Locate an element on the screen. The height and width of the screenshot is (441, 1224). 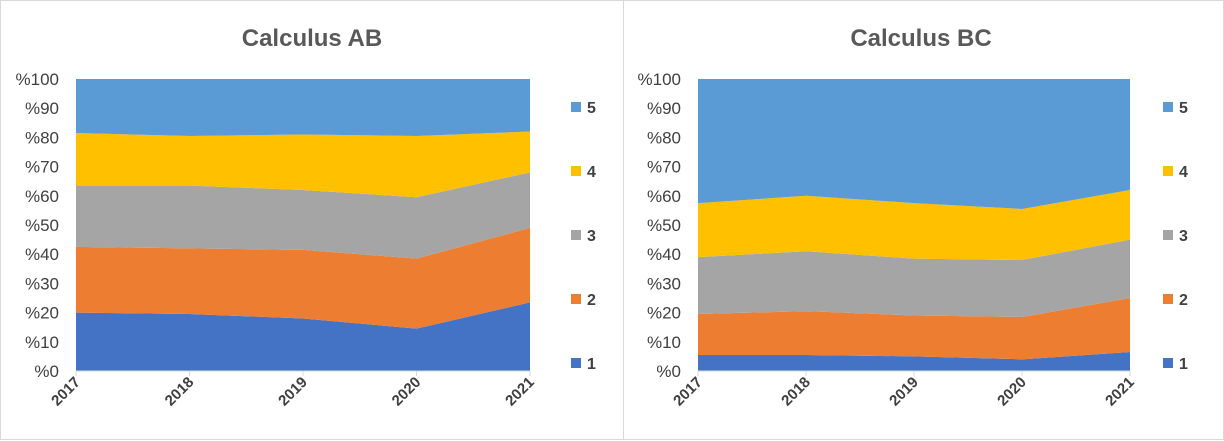
chart-title: Calculus AB is located at coordinates (312, 38).